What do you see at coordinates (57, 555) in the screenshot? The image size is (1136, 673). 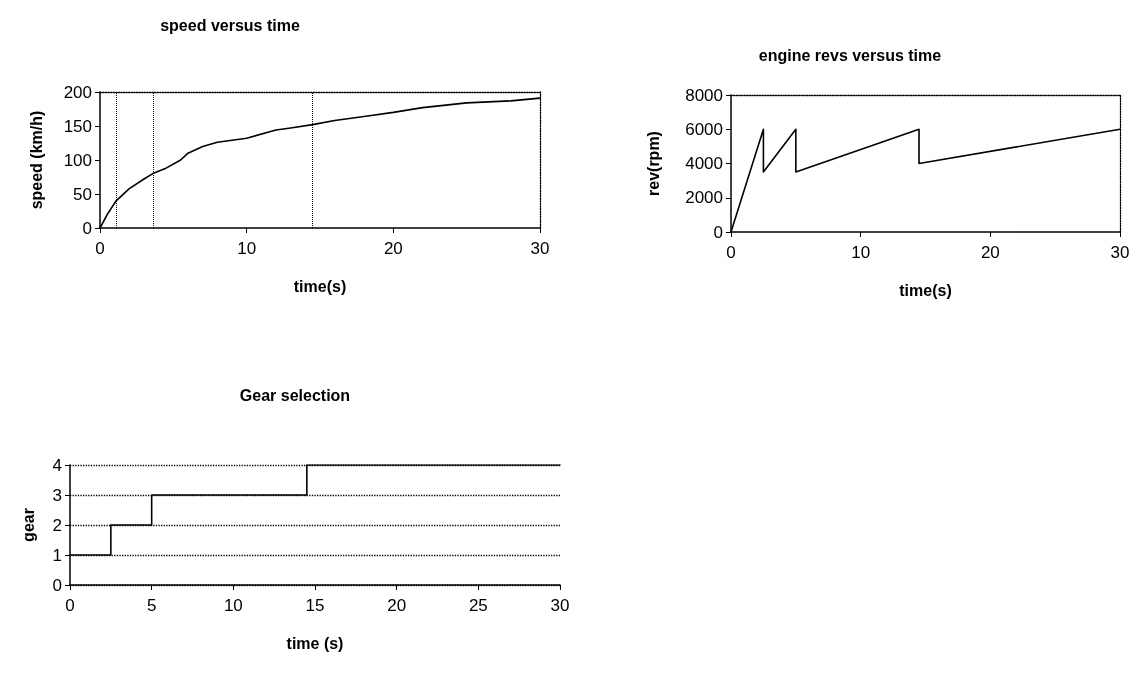 I see `y-tick-label: 1` at bounding box center [57, 555].